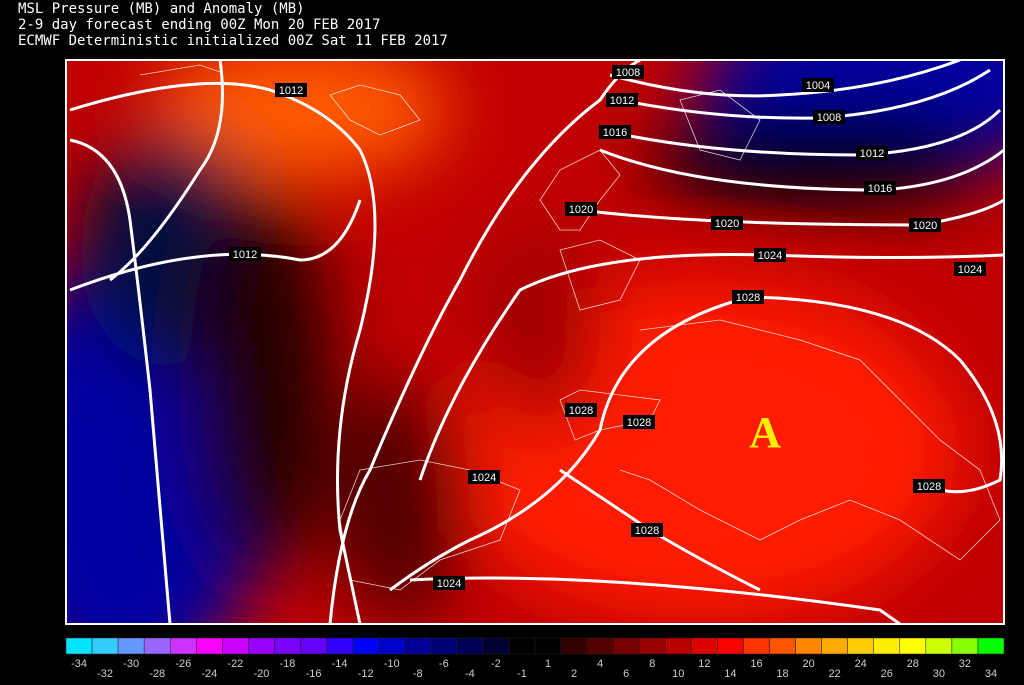  What do you see at coordinates (157, 674) in the screenshot?
I see `colorbar-label: -28` at bounding box center [157, 674].